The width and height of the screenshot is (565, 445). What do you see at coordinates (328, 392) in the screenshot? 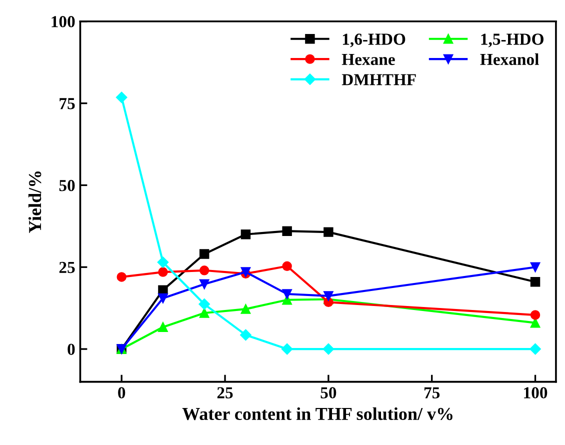
I see `x-tick-label: 50` at bounding box center [328, 392].